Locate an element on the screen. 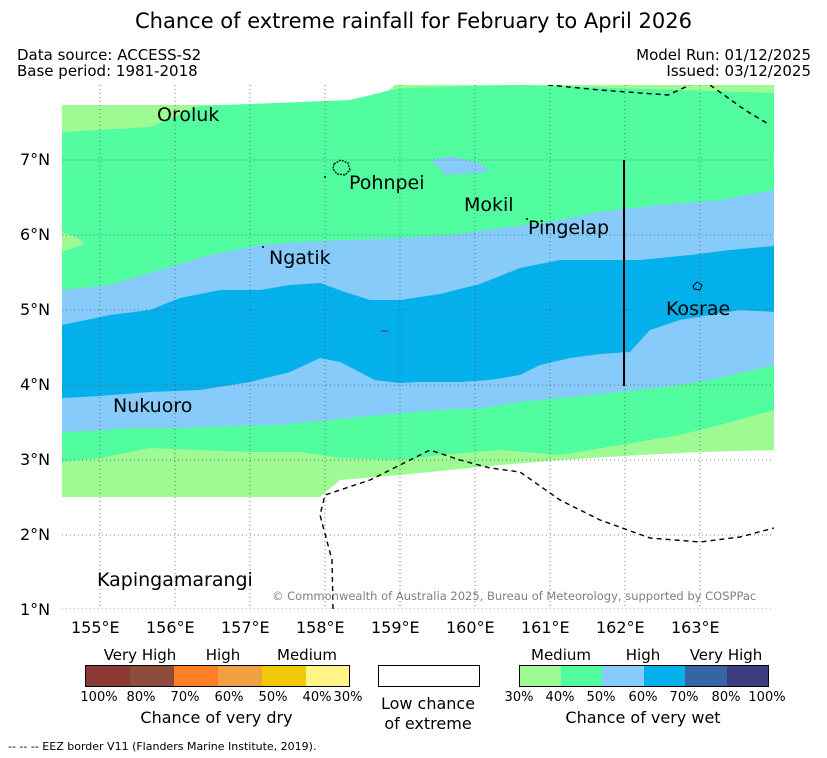 Image resolution: width=827 pixels, height=758 pixels. pohnpei-island is located at coordinates (341, 167).